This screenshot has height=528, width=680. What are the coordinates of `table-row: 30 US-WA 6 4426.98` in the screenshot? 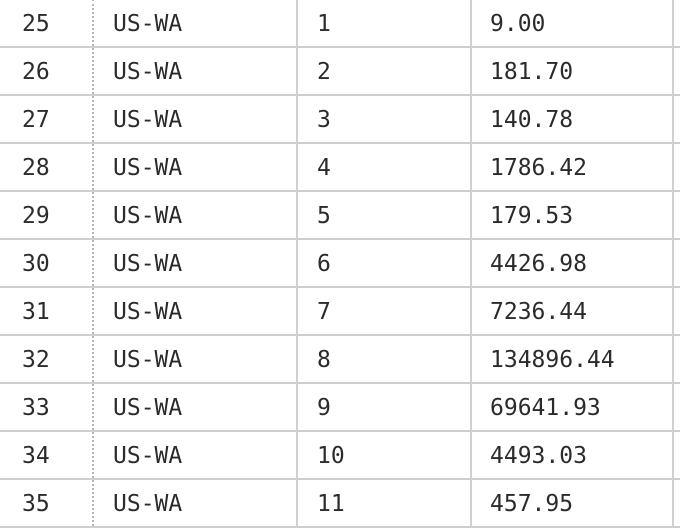 It's located at (340, 264).